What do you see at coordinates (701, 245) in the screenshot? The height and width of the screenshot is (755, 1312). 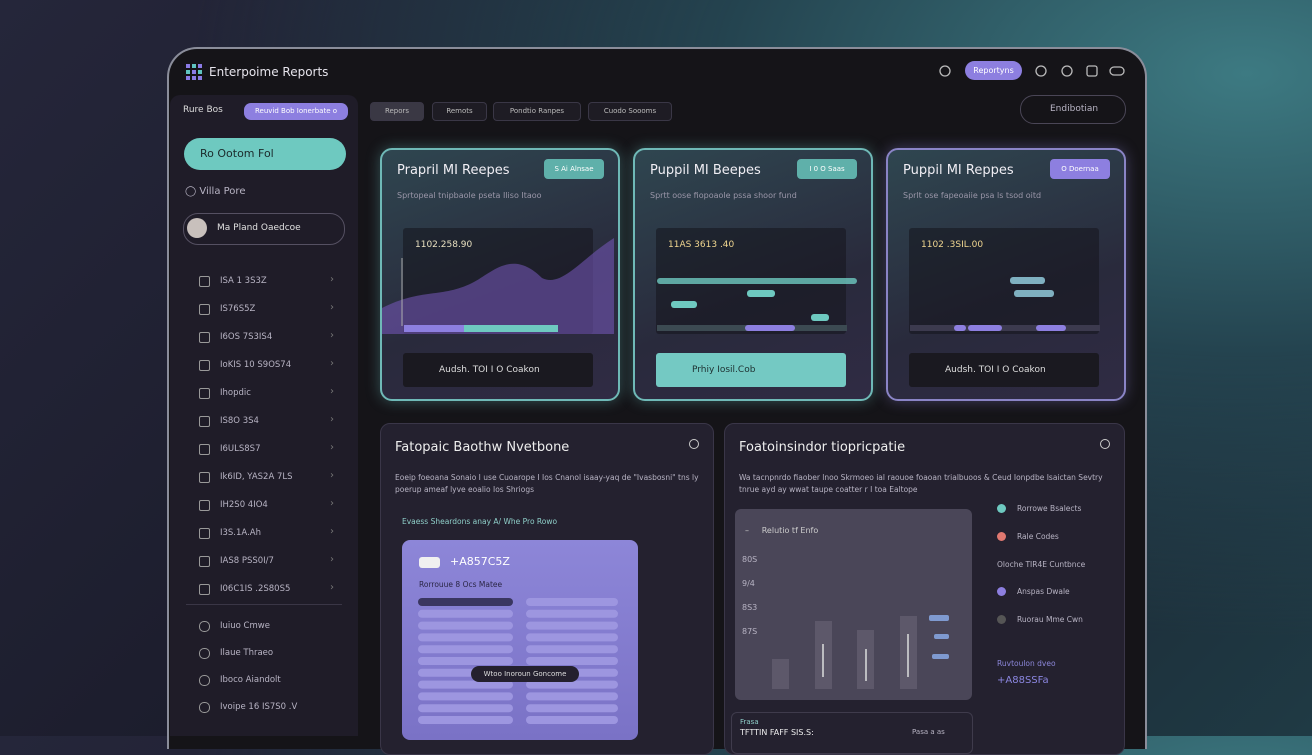 I see `card-value: 11AS 3613 .40` at bounding box center [701, 245].